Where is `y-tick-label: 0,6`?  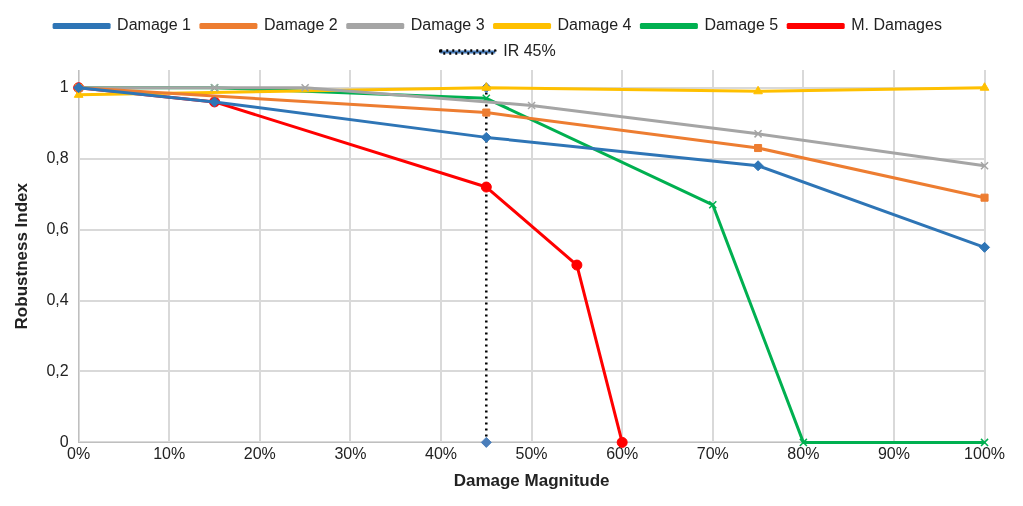 y-tick-label: 0,6 is located at coordinates (57, 229).